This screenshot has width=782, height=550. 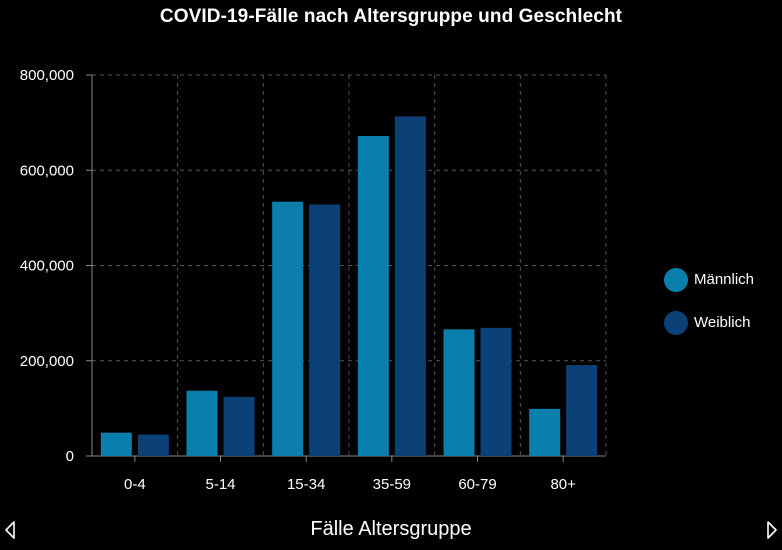 I want to click on x-tick-label: 60-79, so click(x=477, y=484).